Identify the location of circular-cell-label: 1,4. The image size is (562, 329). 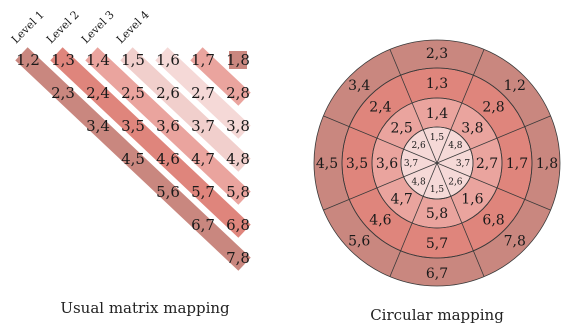
(437, 114).